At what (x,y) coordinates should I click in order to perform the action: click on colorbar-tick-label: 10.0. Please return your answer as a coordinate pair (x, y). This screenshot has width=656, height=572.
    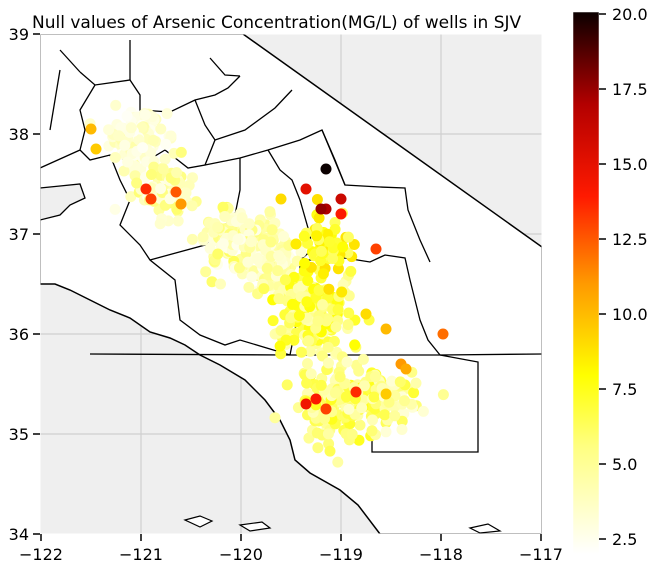
    Looking at the image, I should click on (630, 314).